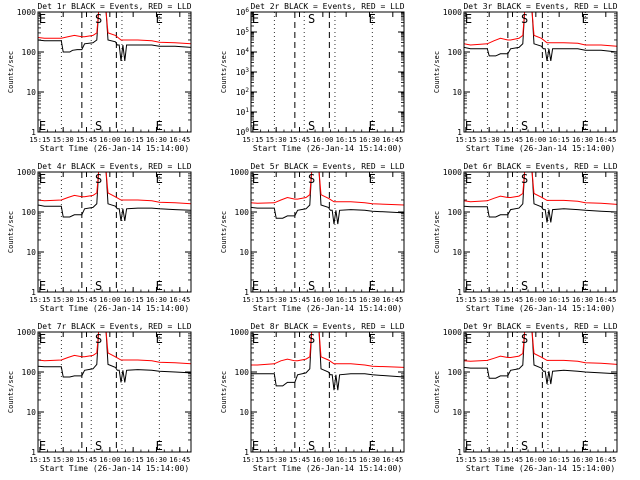  What do you see at coordinates (243, 92) in the screenshot?
I see `y-tick-label: 10²` at bounding box center [243, 92].